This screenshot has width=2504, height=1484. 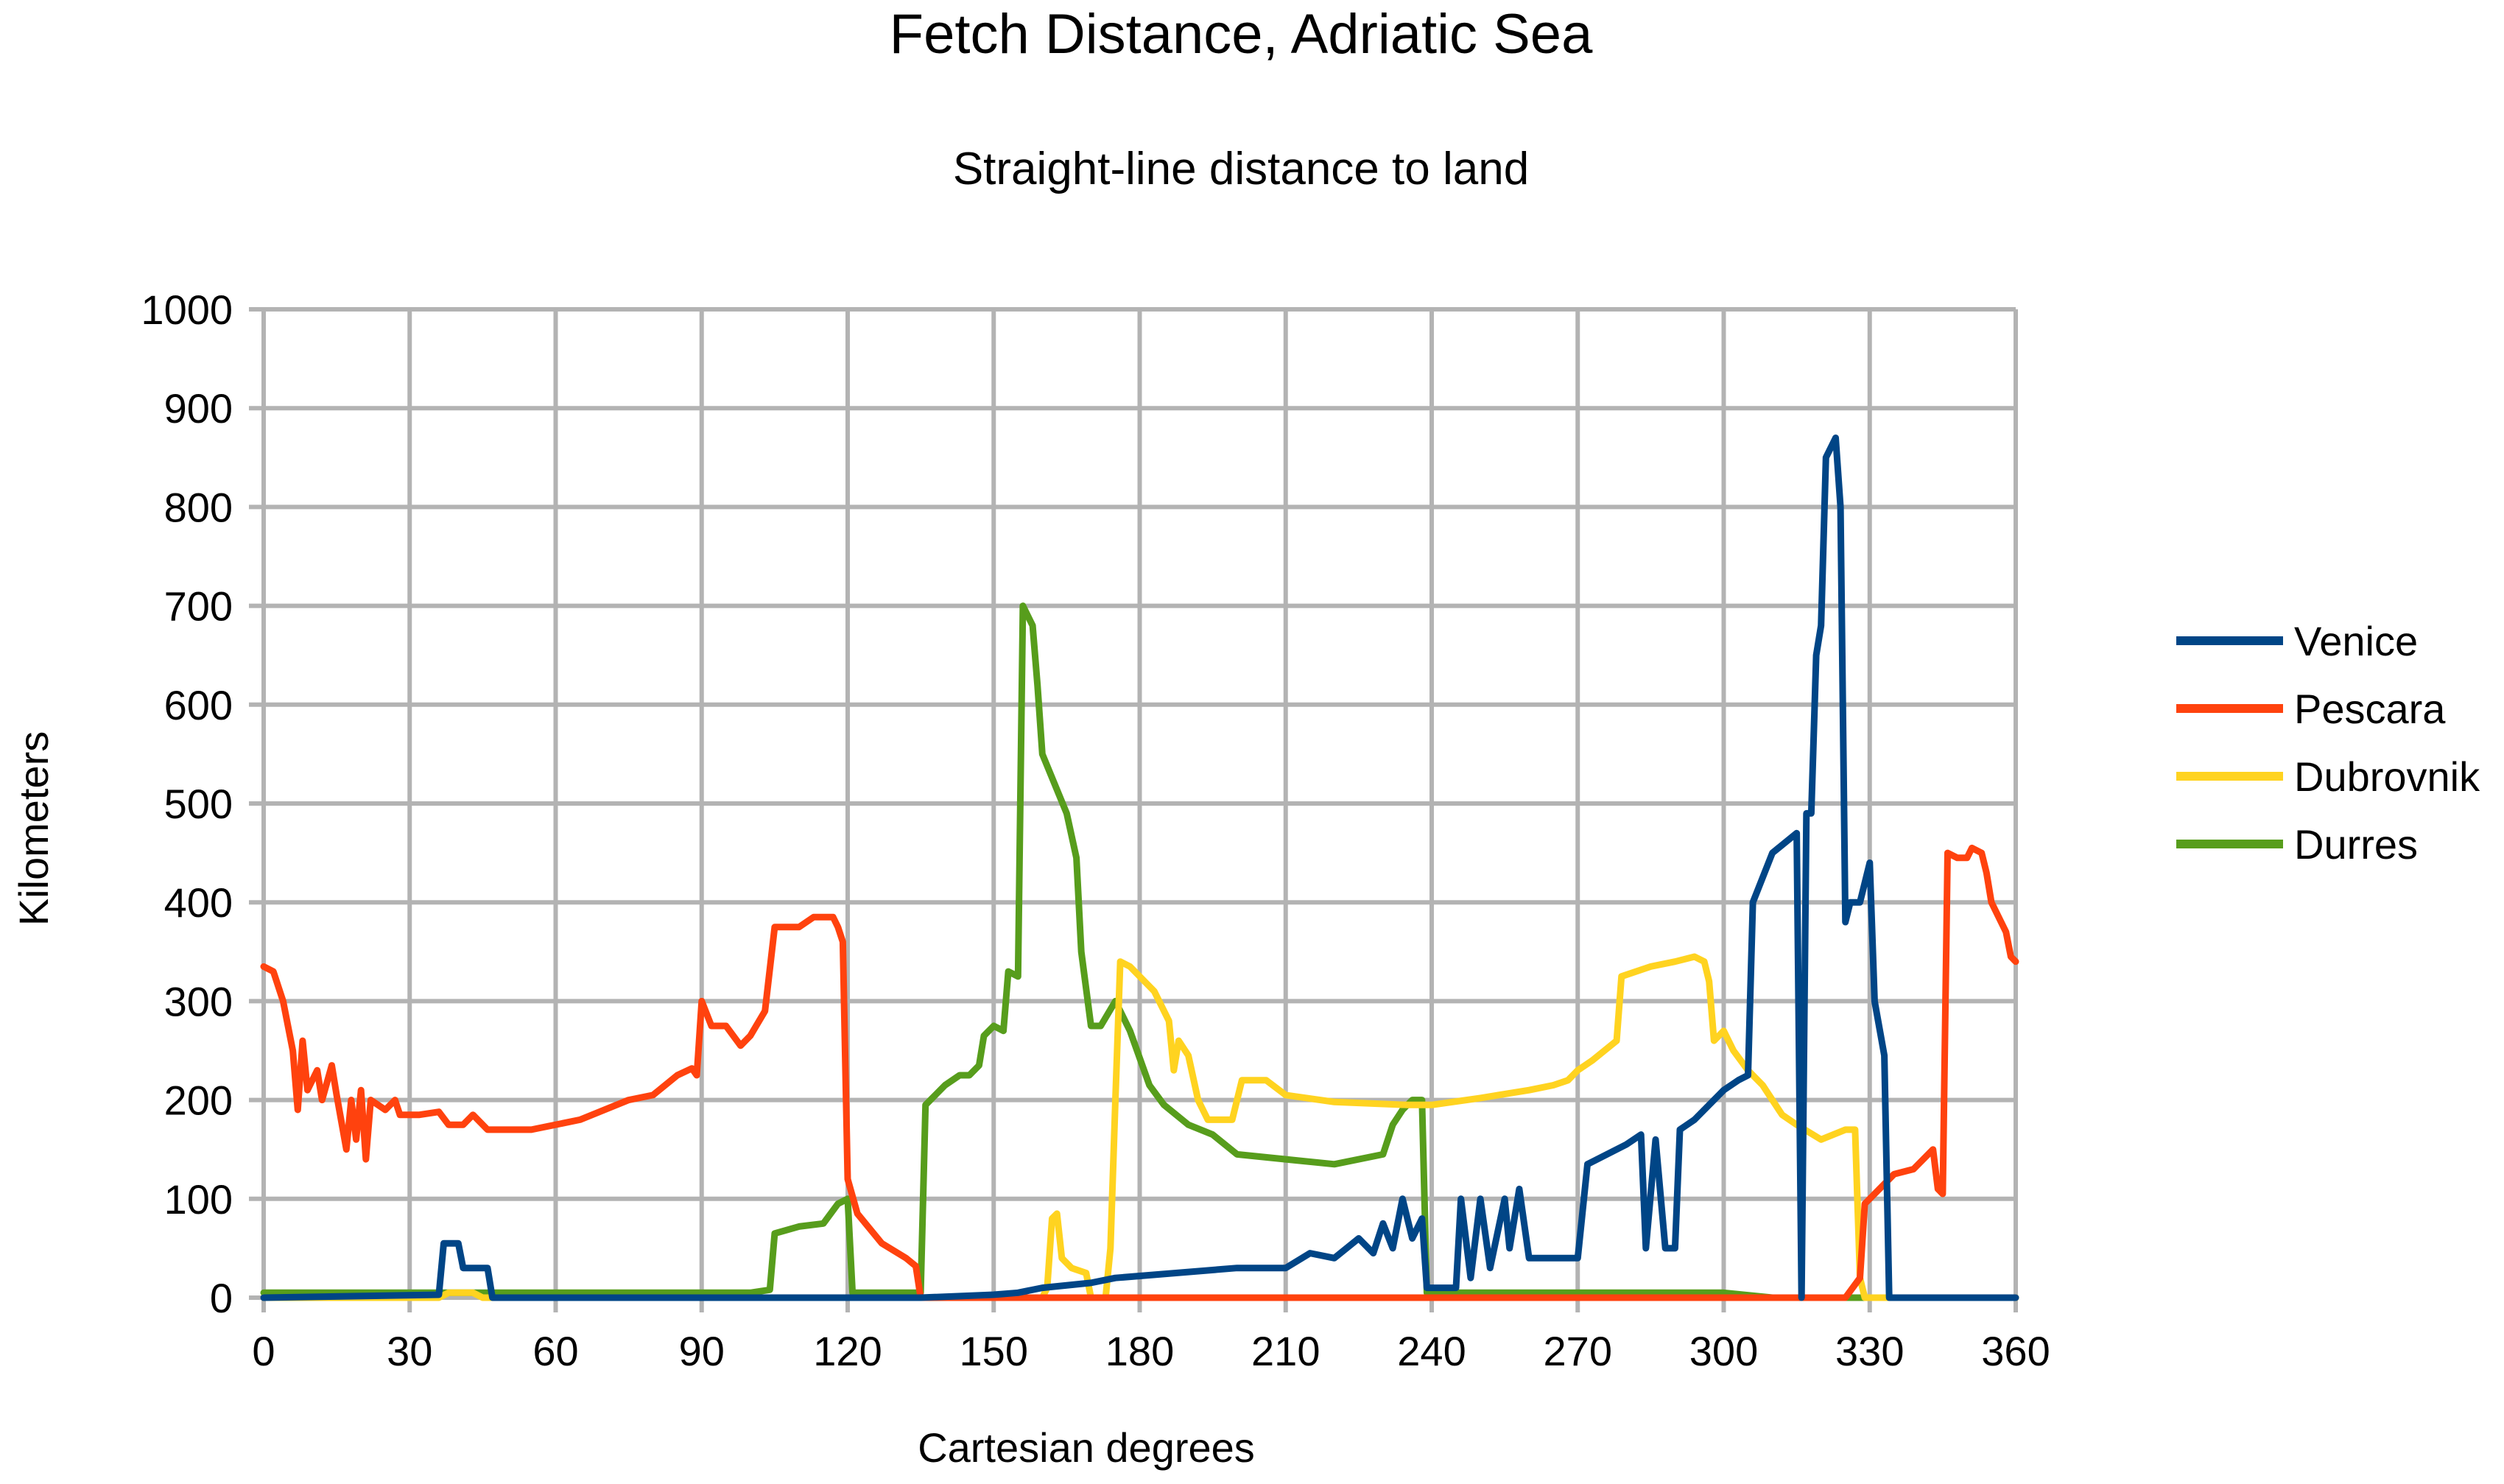 I want to click on legend-label-durres: Durres, so click(x=2356, y=844).